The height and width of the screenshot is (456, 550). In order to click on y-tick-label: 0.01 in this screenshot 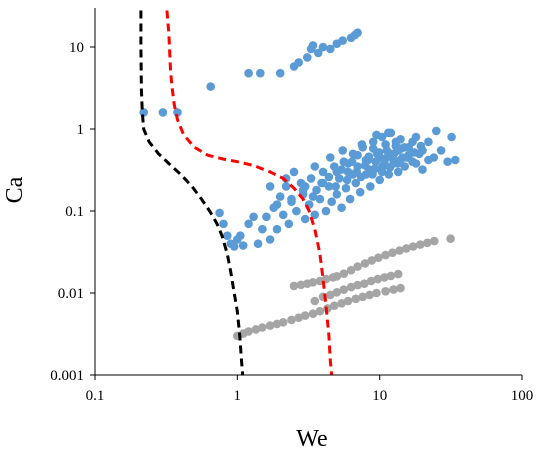, I will do `click(71, 294)`.